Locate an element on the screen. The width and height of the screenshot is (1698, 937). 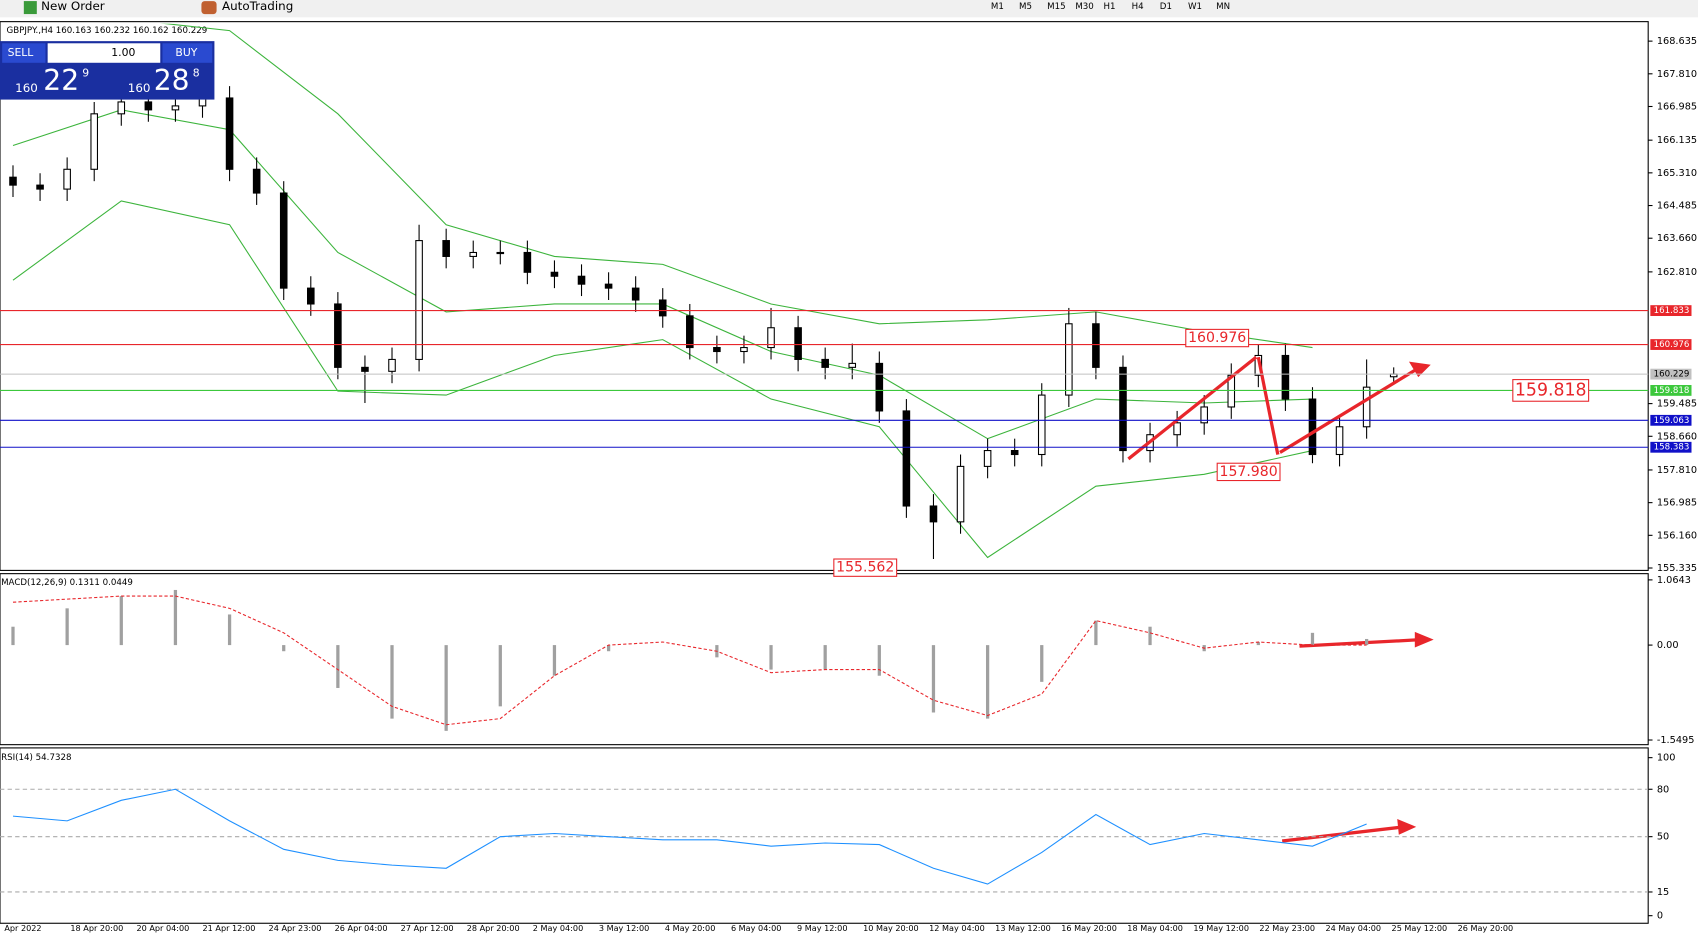
annotation: 155.562 is located at coordinates (865, 568).